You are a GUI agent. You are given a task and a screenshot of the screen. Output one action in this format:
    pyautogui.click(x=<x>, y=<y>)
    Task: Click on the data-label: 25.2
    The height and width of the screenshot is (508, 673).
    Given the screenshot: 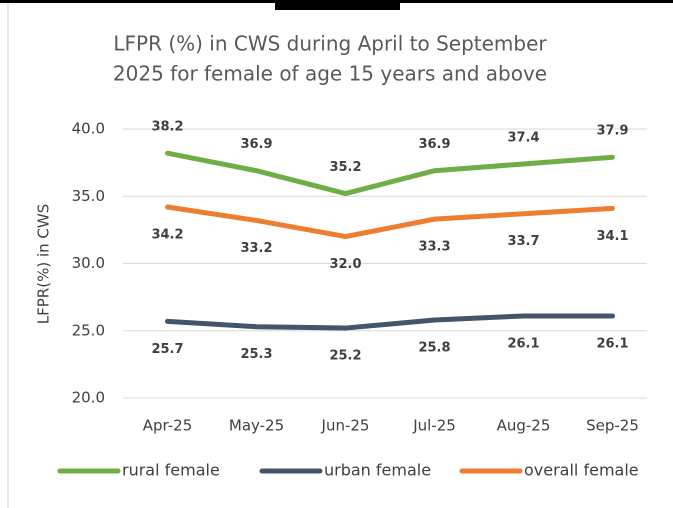 What is the action you would take?
    pyautogui.click(x=345, y=356)
    